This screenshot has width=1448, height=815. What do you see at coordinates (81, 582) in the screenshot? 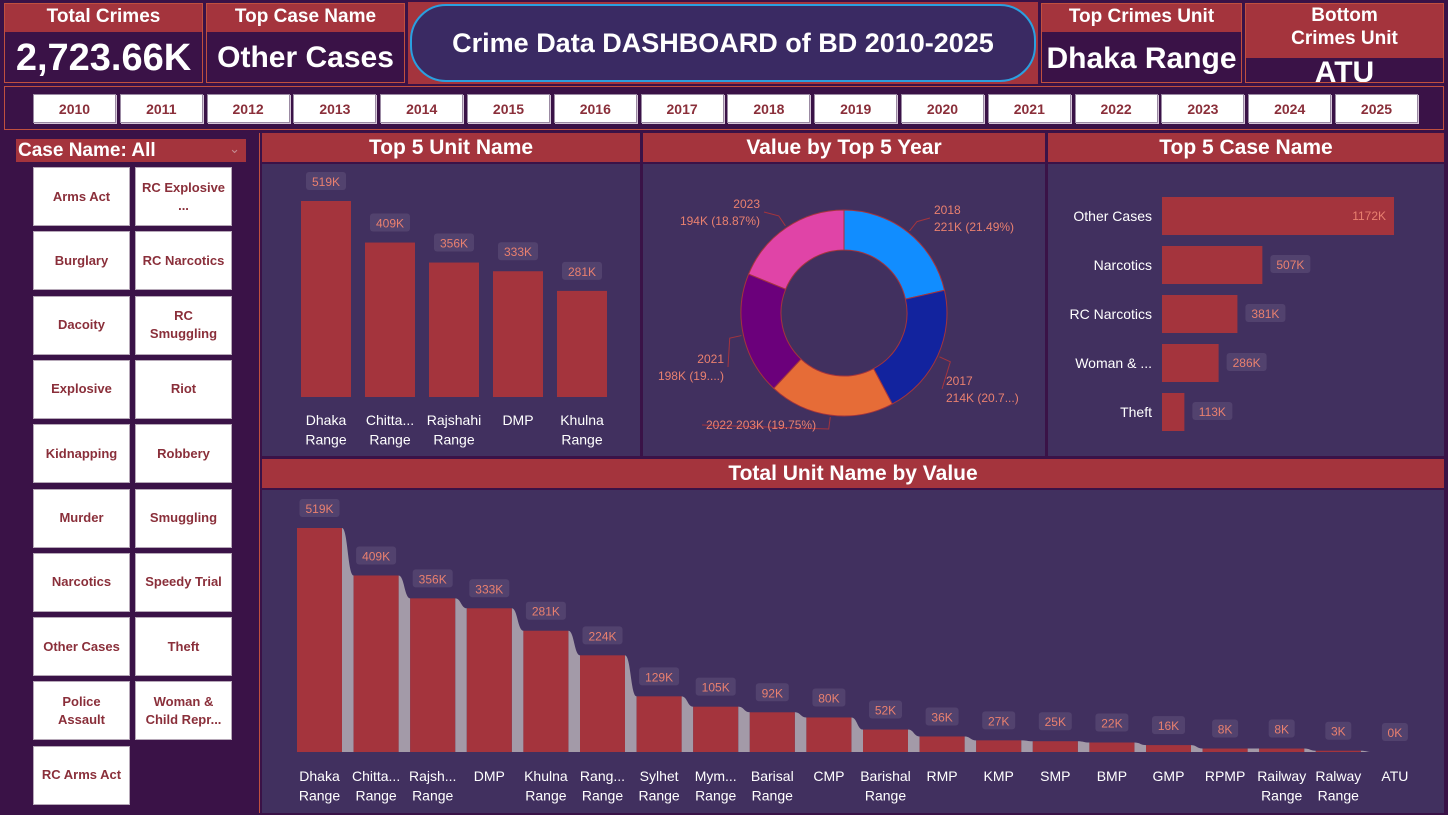
I see `case-slicer-item: Narcotics` at bounding box center [81, 582].